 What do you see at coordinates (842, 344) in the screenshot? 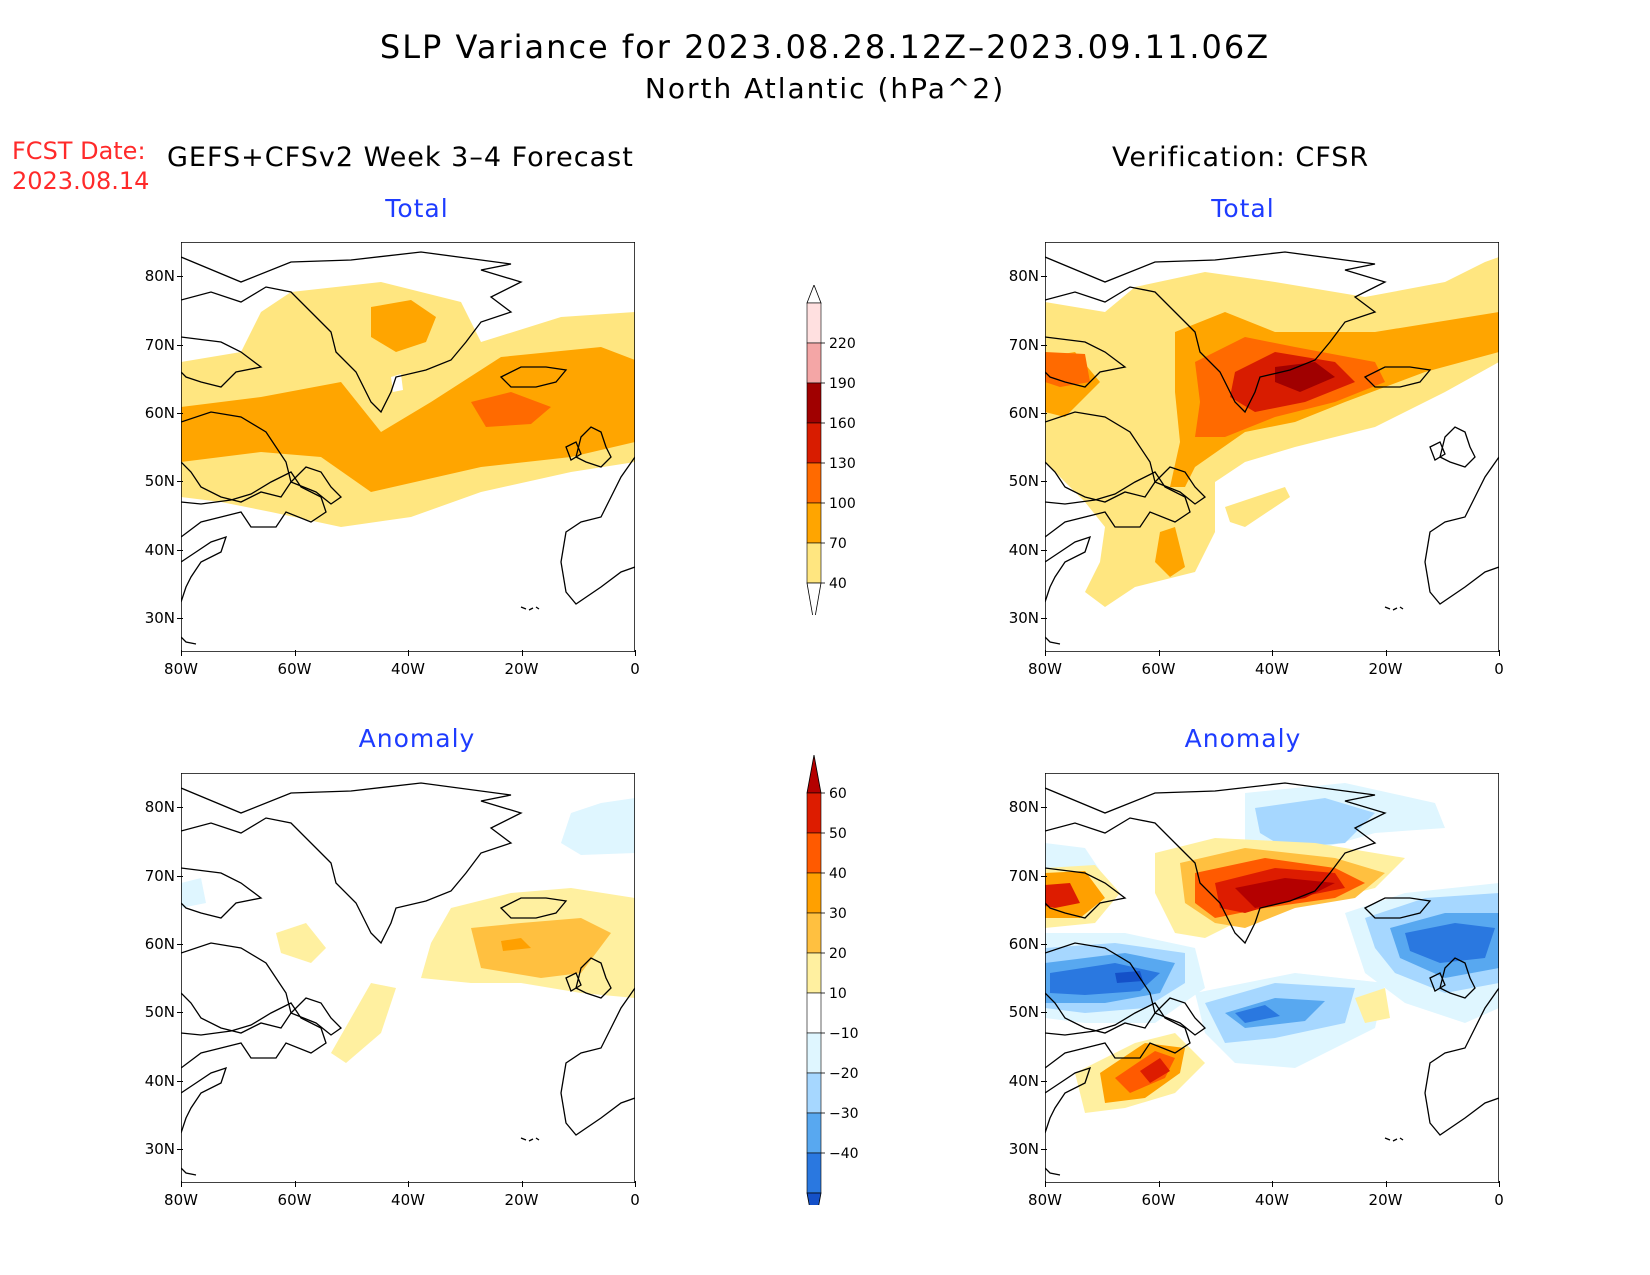
I see `colorbar-level-label: 220` at bounding box center [842, 344].